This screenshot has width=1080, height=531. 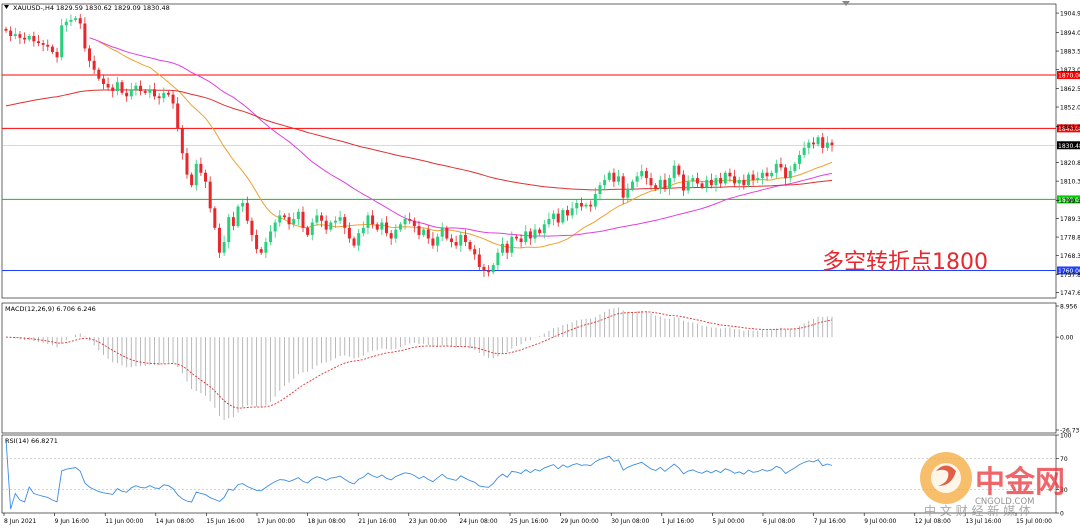 What do you see at coordinates (1070, 14) in the screenshot?
I see `price-tick-label: 1904.90` at bounding box center [1070, 14].